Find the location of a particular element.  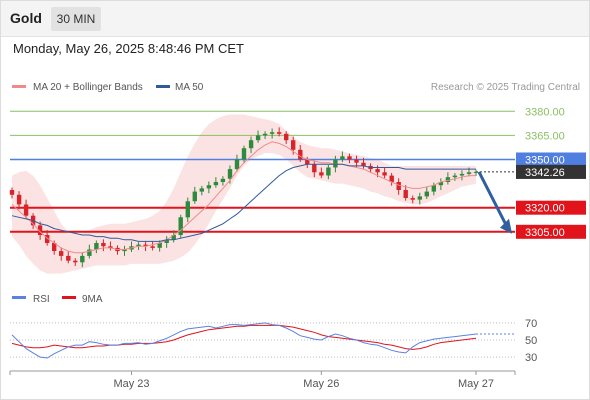

level-label-support: 3320.00 is located at coordinates (545, 209).